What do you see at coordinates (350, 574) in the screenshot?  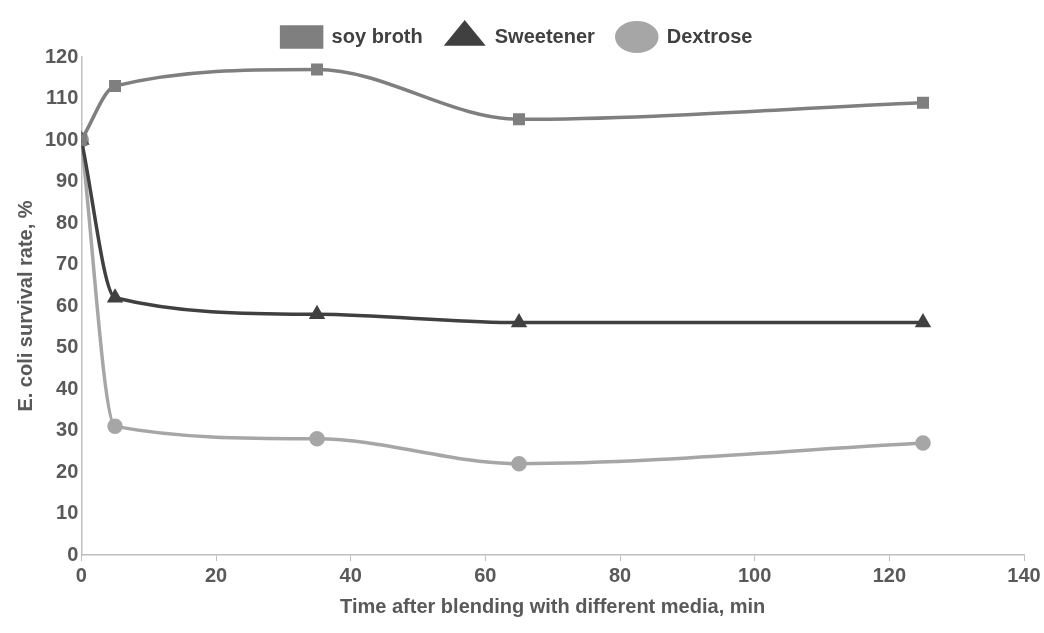 I see `x-tick-label: 40` at bounding box center [350, 574].